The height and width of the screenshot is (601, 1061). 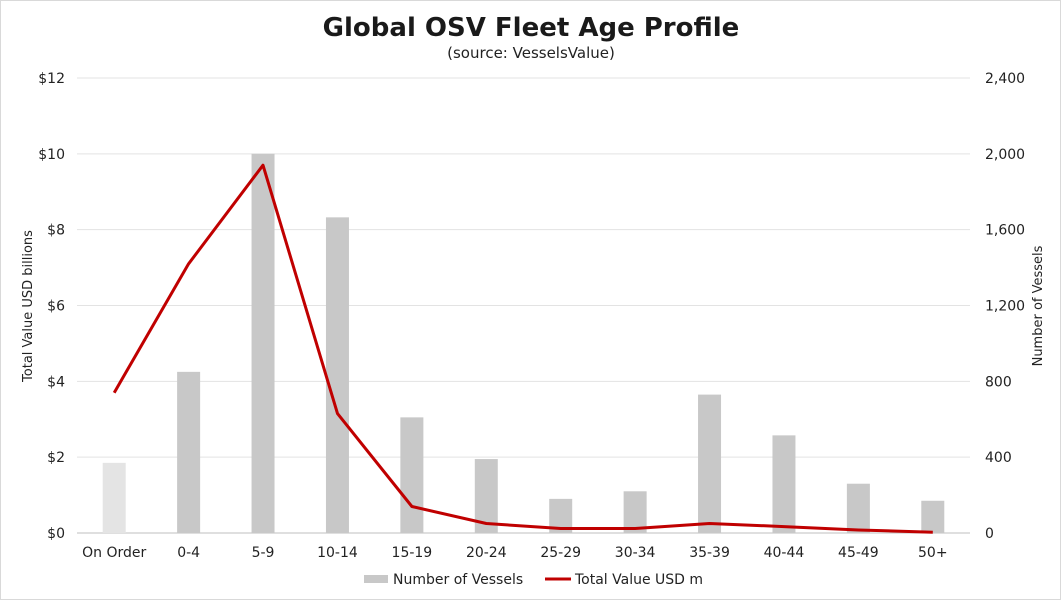 I want to click on legend-label-line: Total Value USD m, so click(x=638, y=580).